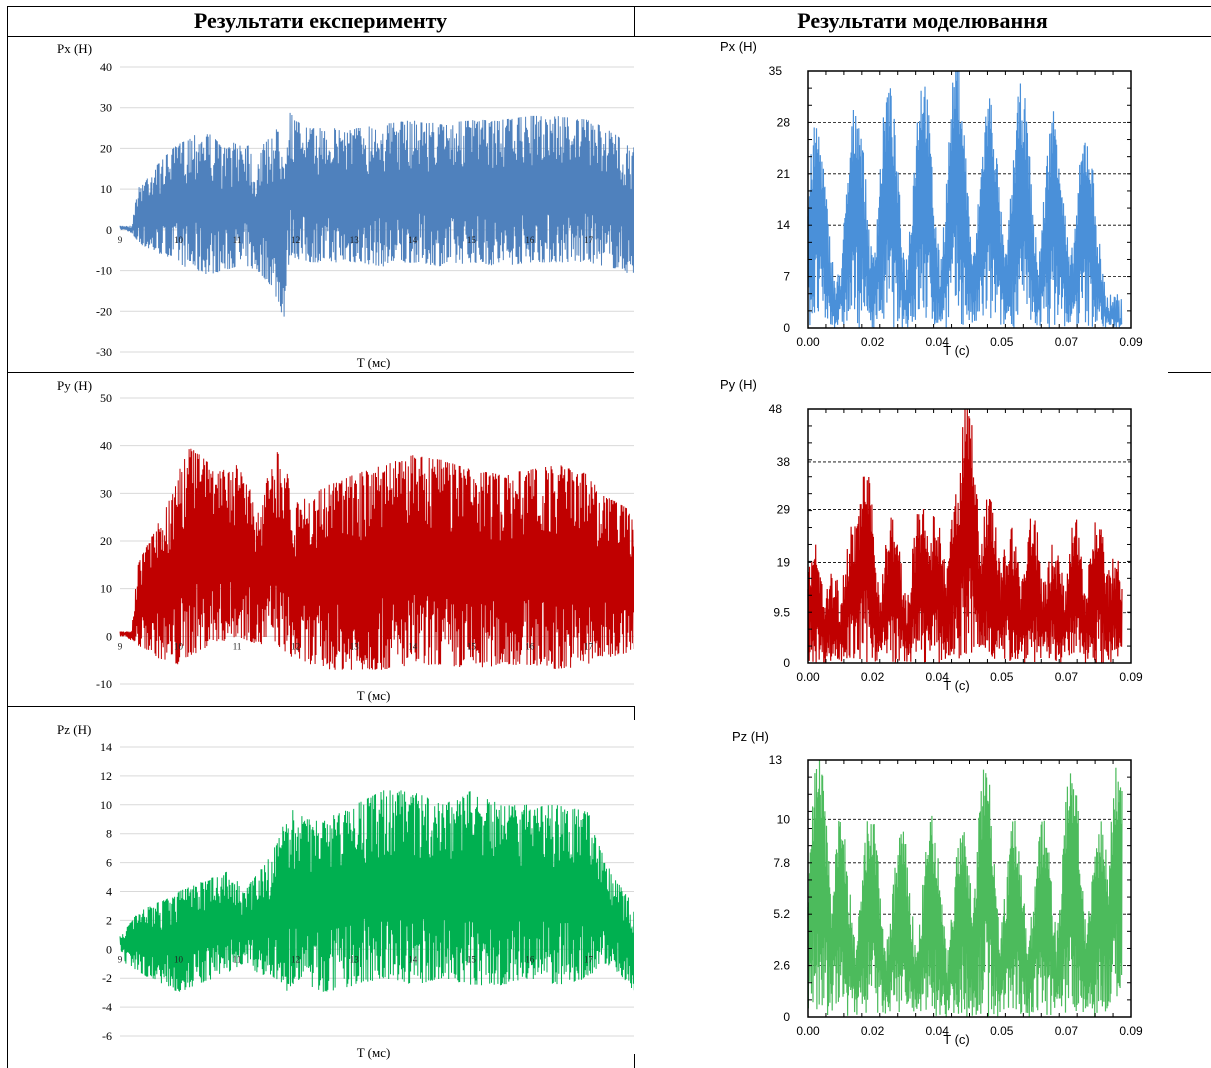 This screenshot has height=1068, width=1211. I want to click on y-tick-label: -6, so click(107, 1036).